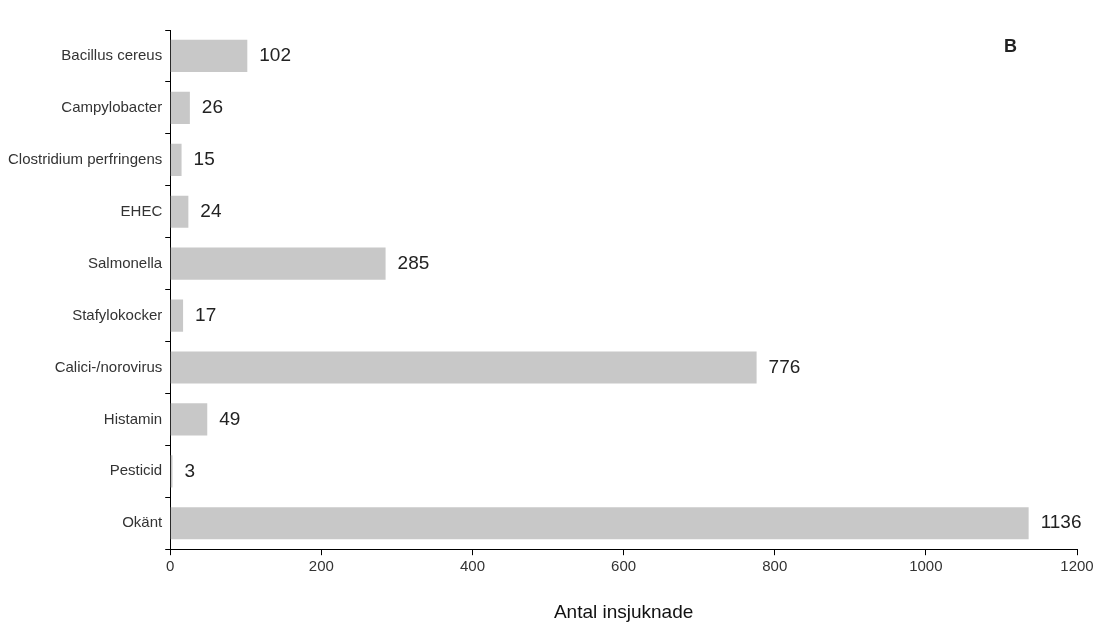  What do you see at coordinates (112, 107) in the screenshot?
I see `y-tick-label: Campylobacter` at bounding box center [112, 107].